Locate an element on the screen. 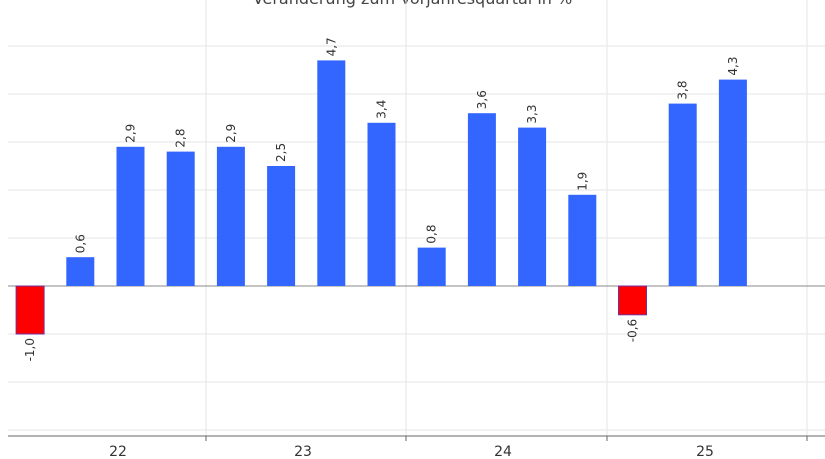 The image size is (825, 459). value-label: -1,0 is located at coordinates (30, 349).